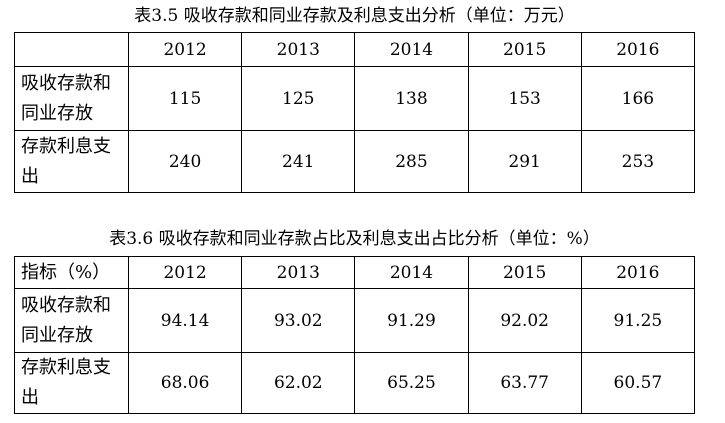 The width and height of the screenshot is (725, 423). I want to click on value-cell: 91.25, so click(638, 320).